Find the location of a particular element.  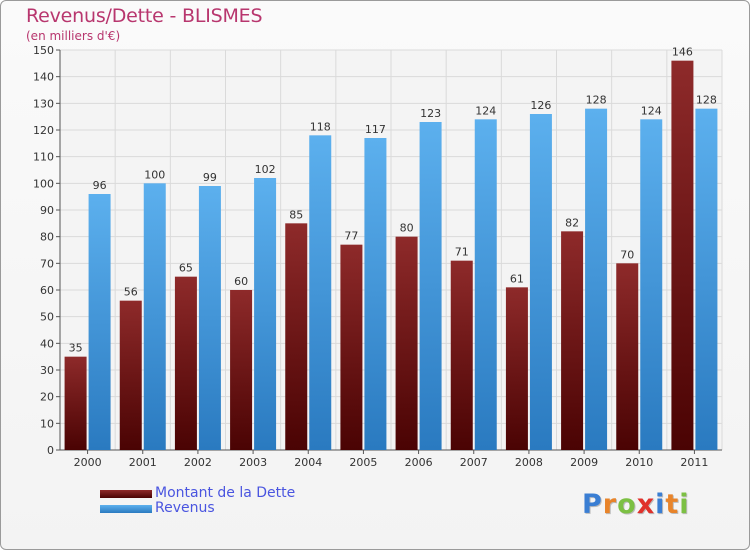

legend-label-revenus: Revenus is located at coordinates (185, 508).